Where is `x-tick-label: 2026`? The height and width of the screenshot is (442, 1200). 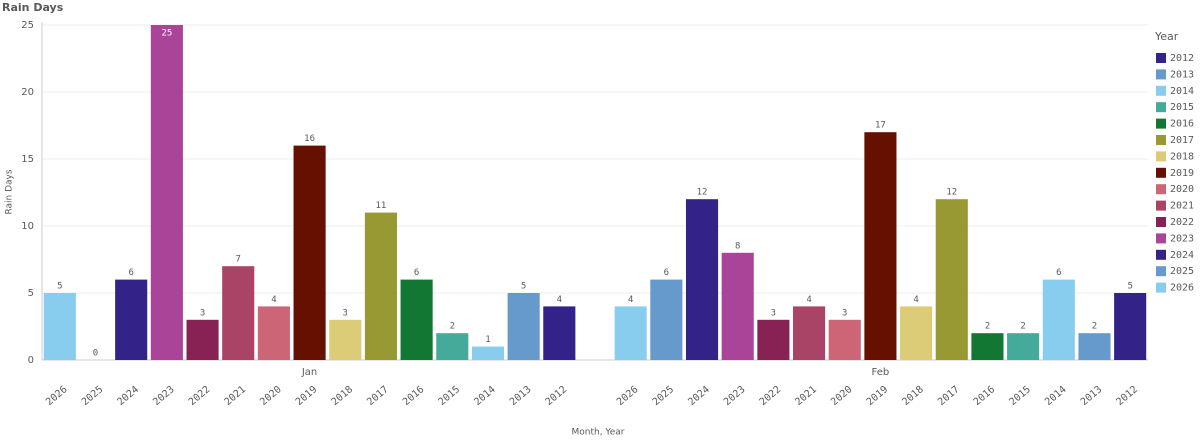
x-tick-label: 2026 is located at coordinates (628, 396).